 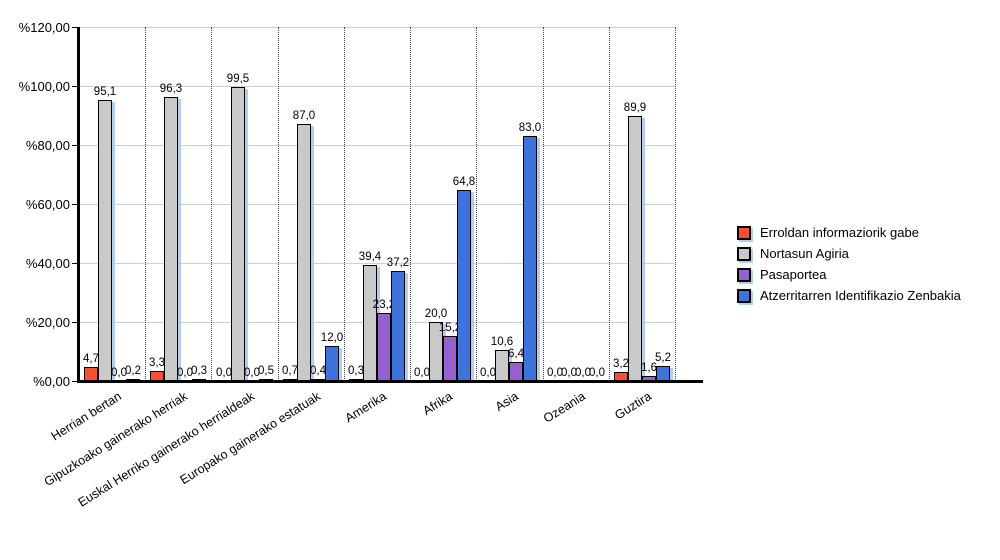 What do you see at coordinates (649, 368) in the screenshot?
I see `bar-value-label: 1,6` at bounding box center [649, 368].